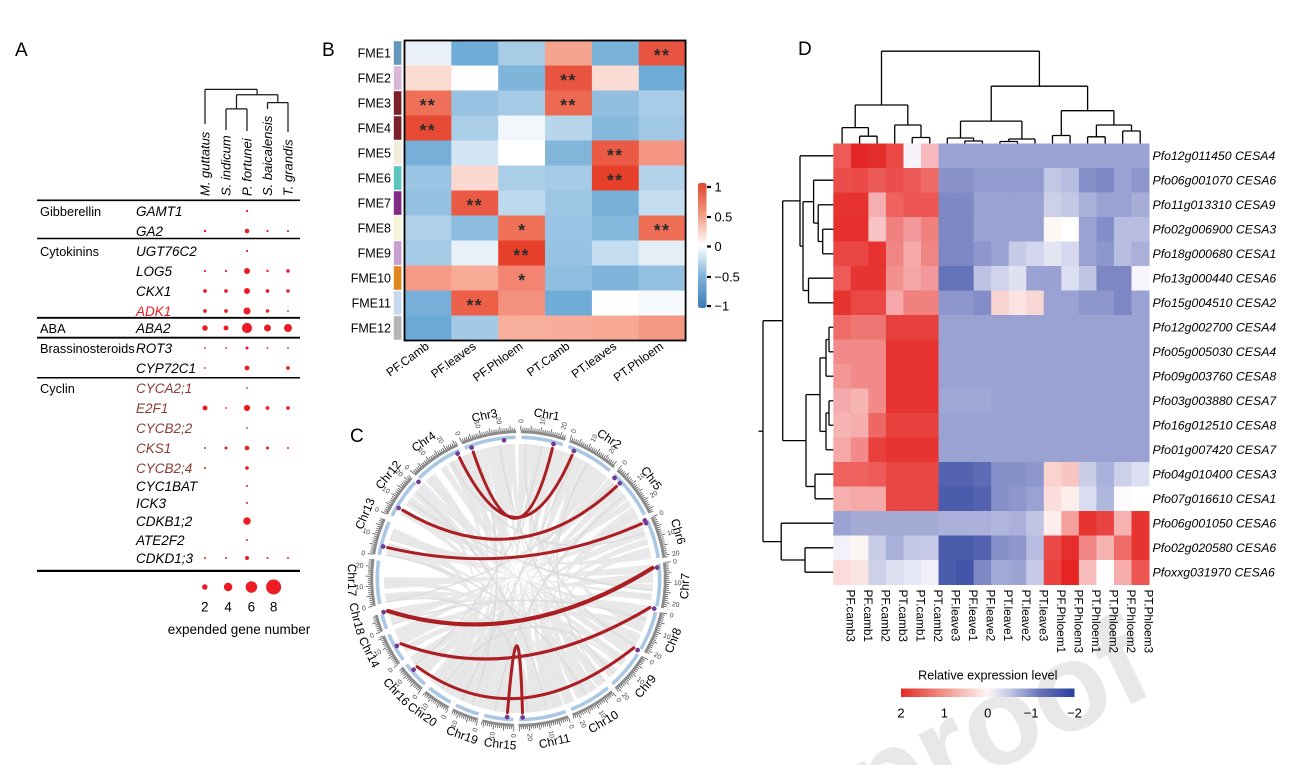  What do you see at coordinates (1215, 475) in the screenshot?
I see `svg-text: Pfo04g010400 CESA3` at bounding box center [1215, 475].